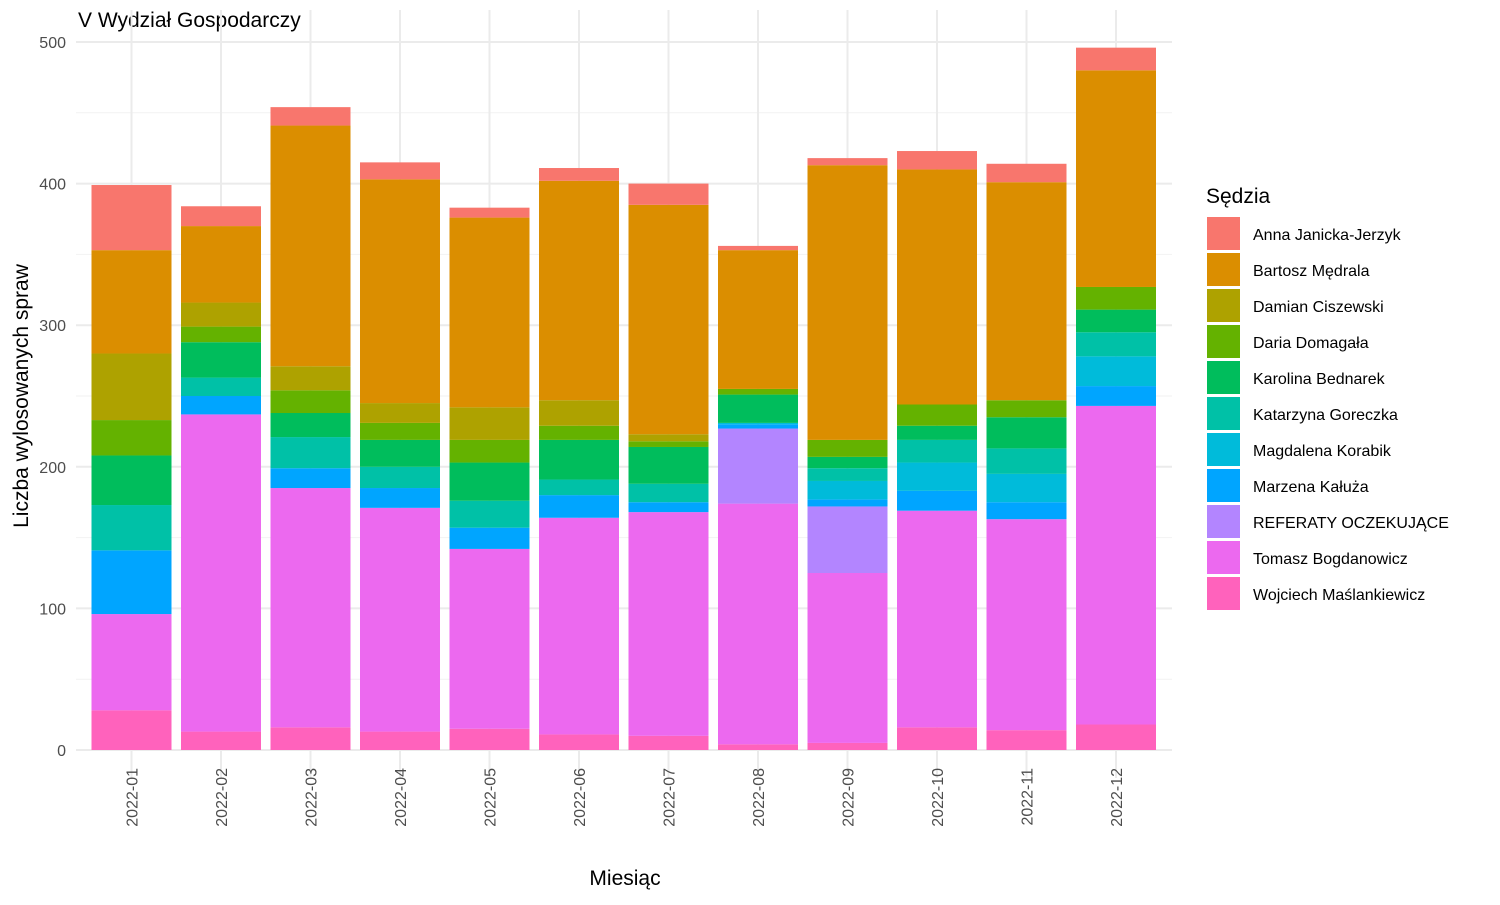  I want to click on y-axis-title: Liczba wylosowanych spraw, so click(21, 395).